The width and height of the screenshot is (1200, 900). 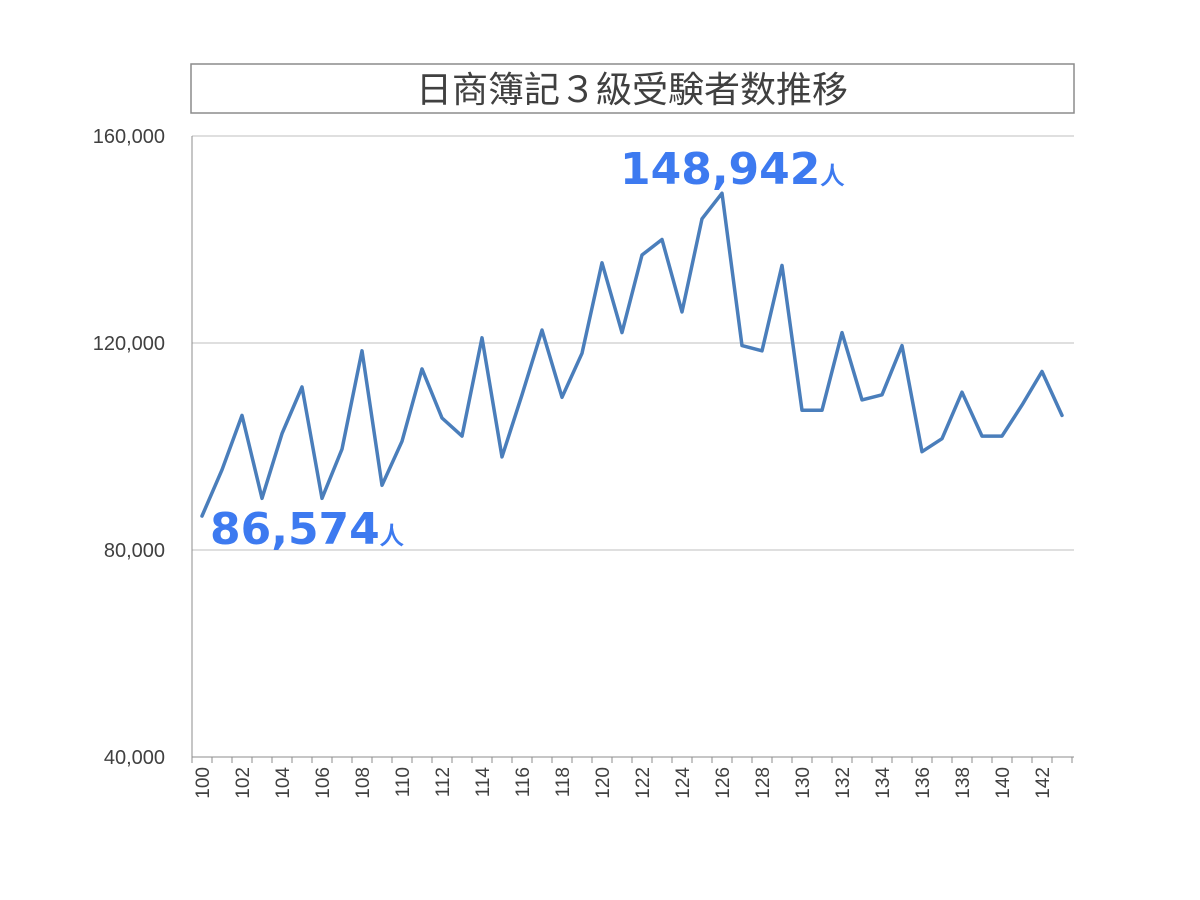 What do you see at coordinates (129, 447) in the screenshot?
I see `y-axis-ticks: 40,000 80,000 120,000 160,000` at bounding box center [129, 447].